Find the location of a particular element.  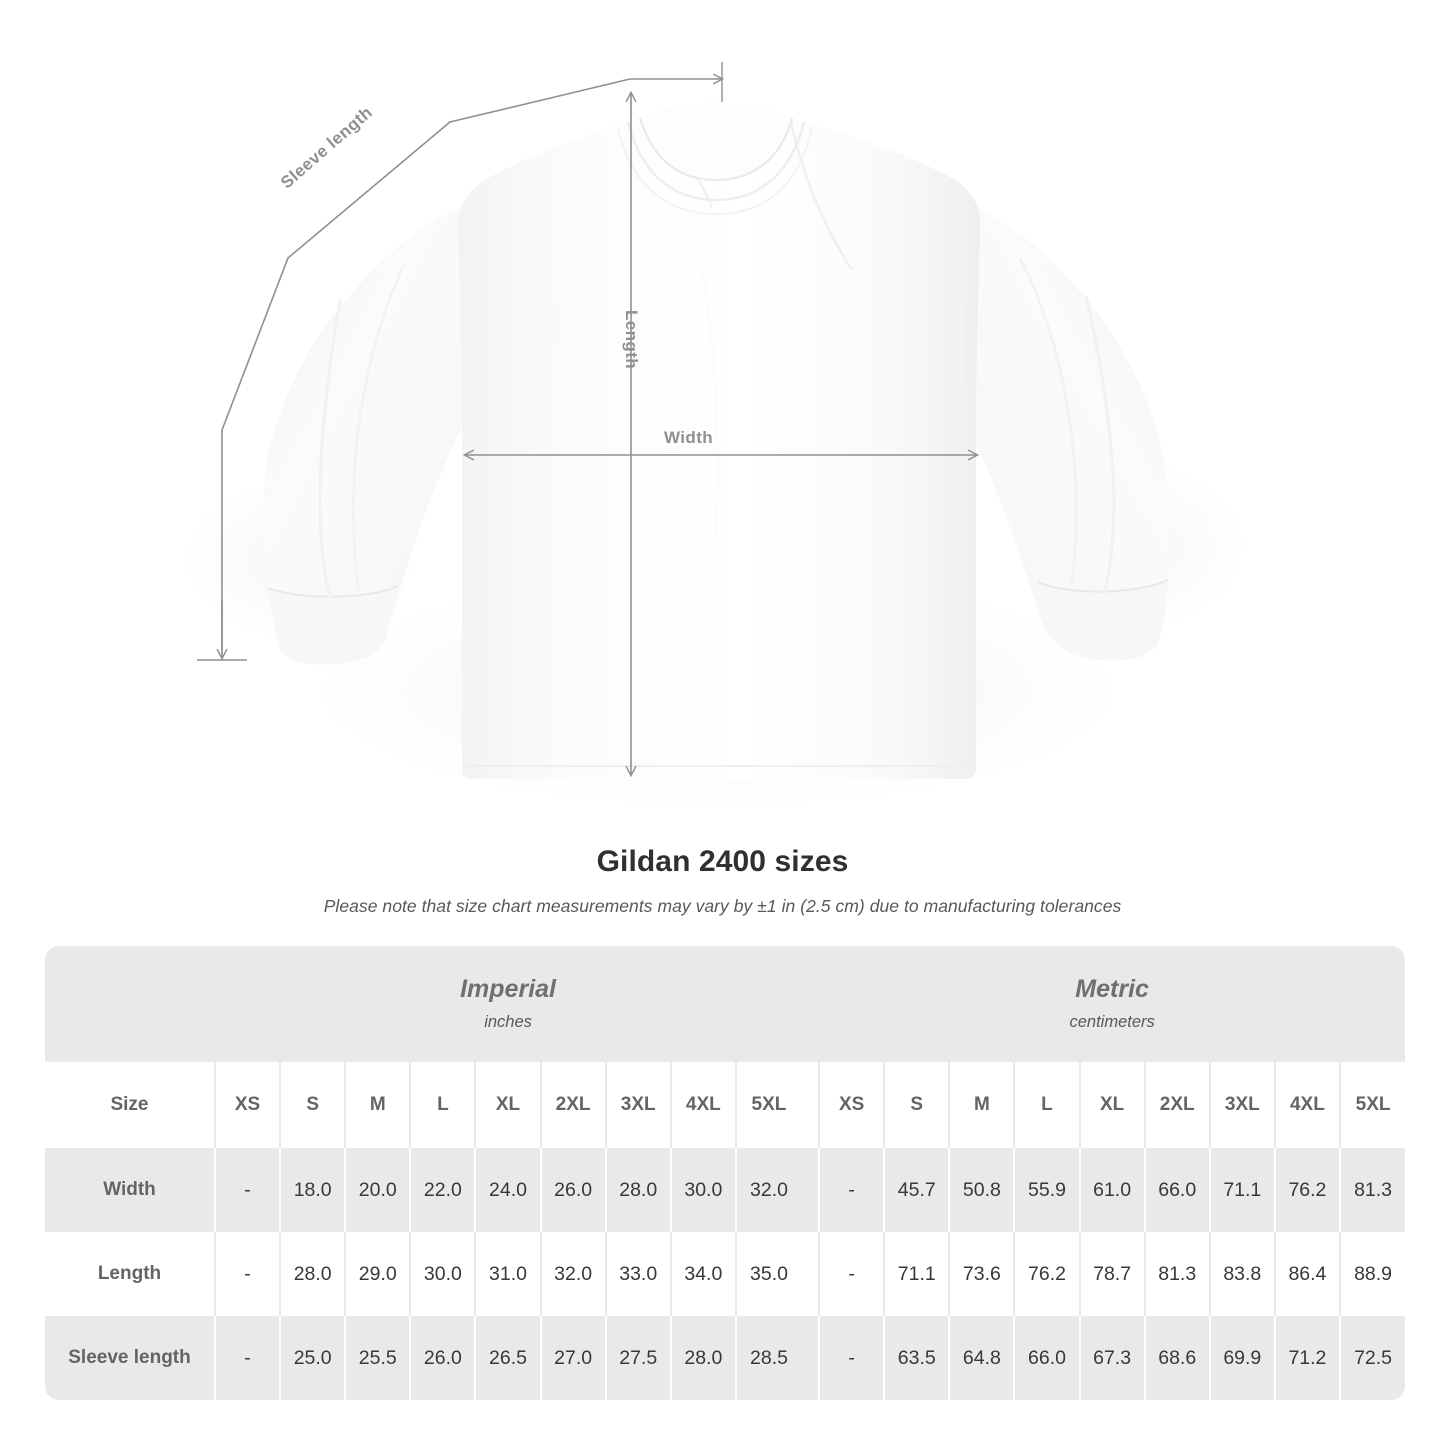

column-header-imperial-l: L is located at coordinates (442, 1105).